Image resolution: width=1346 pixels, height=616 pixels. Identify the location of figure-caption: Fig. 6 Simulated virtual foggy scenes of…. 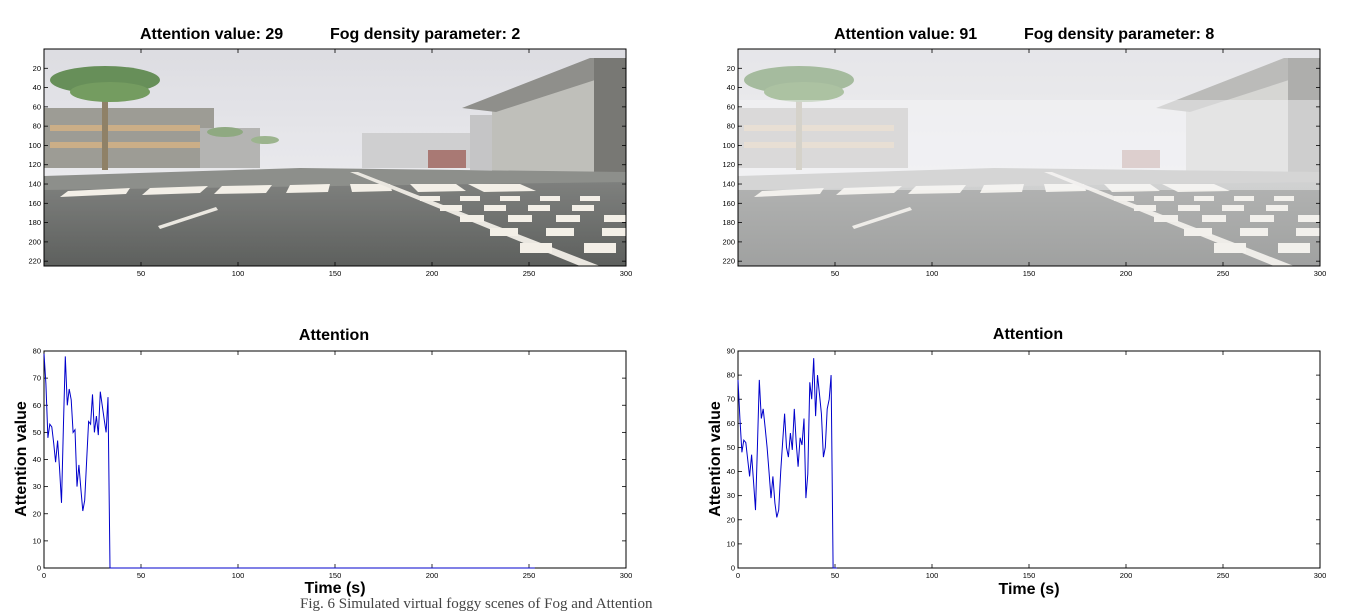
(476, 604).